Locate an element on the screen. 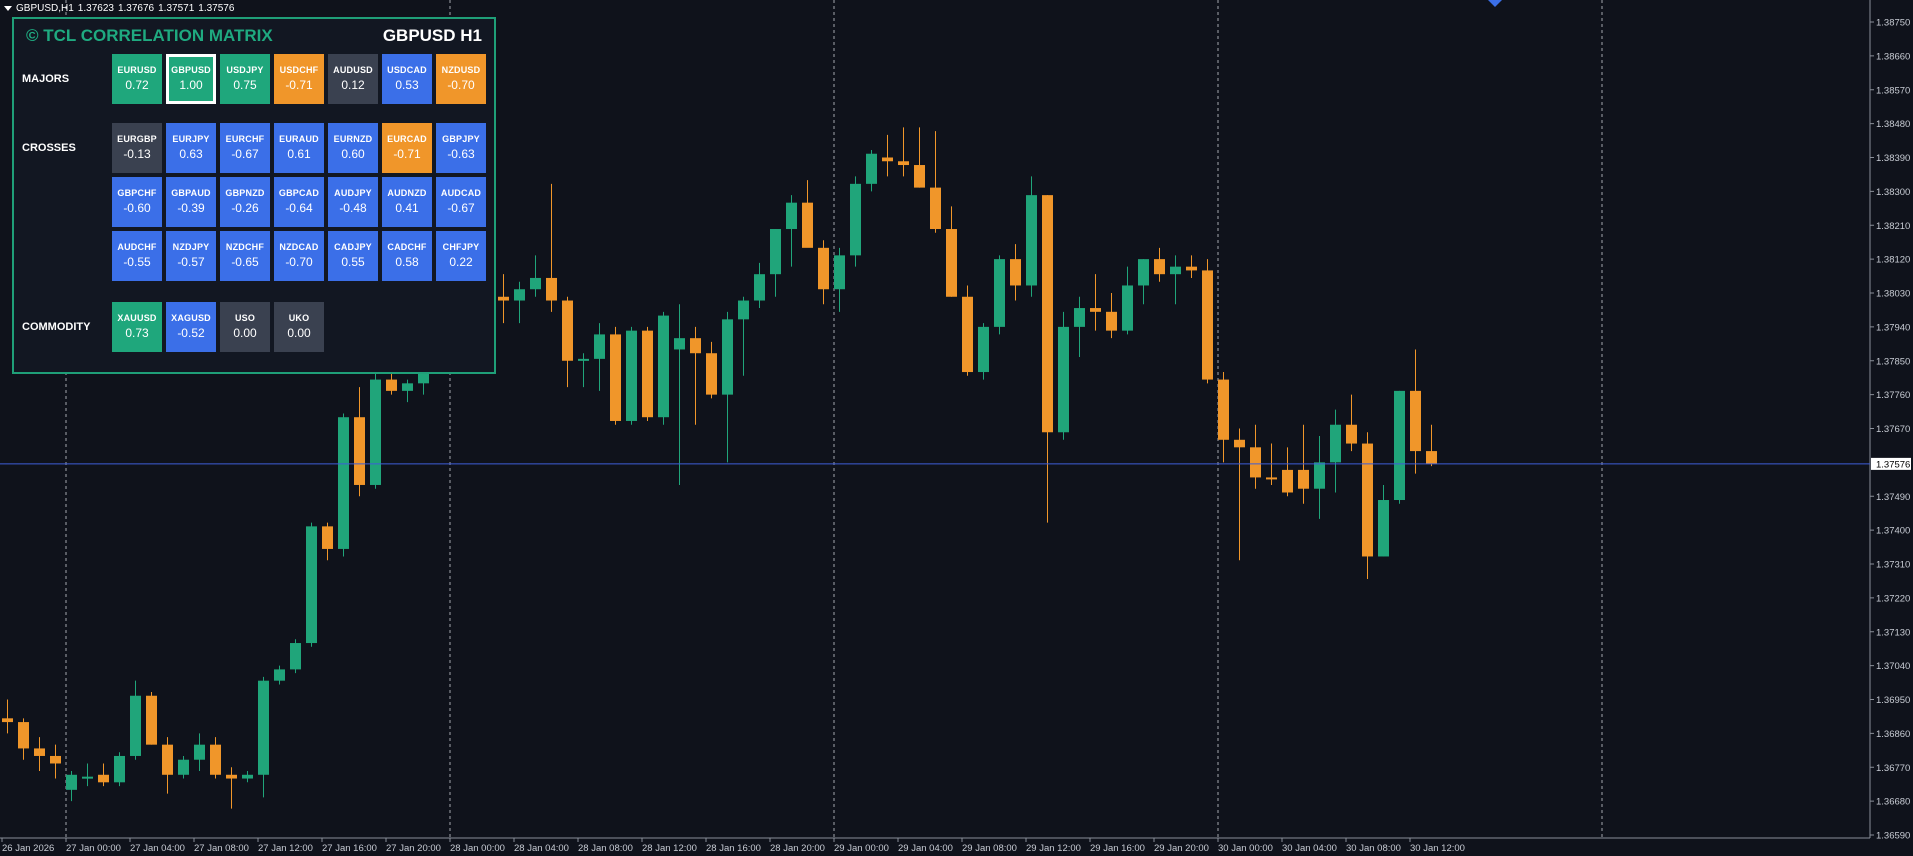 The image size is (1913, 856). correlation-cell-gbpusd: GBPUSD 1.00 is located at coordinates (191, 79).